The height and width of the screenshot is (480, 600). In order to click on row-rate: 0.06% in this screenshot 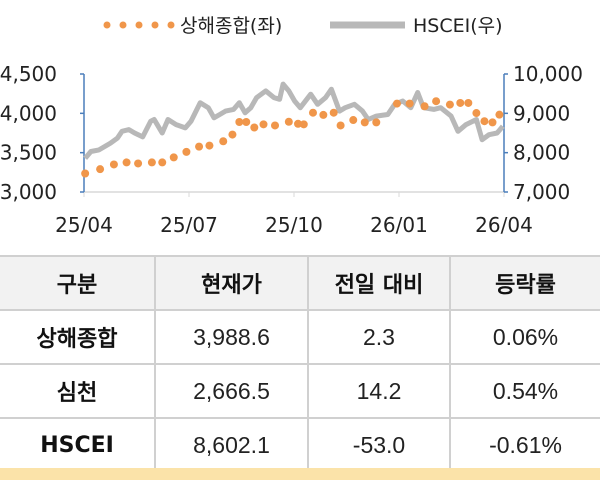, I will do `click(524, 337)`.